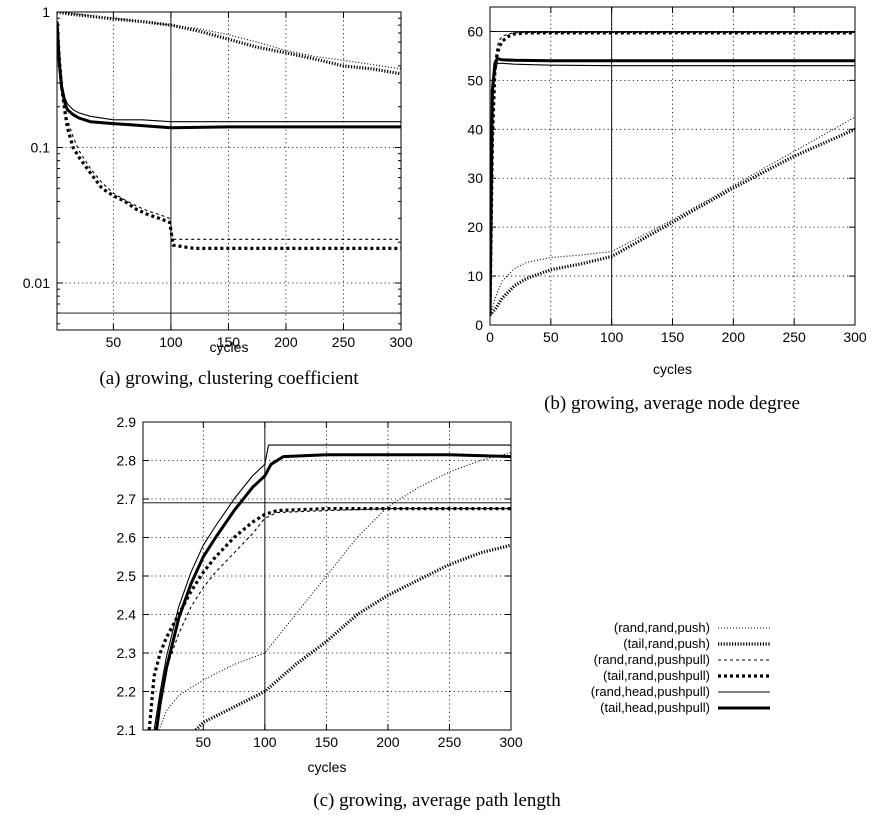 The width and height of the screenshot is (876, 815). Describe the element at coordinates (229, 378) in the screenshot. I see `panel-caption: (a) growing, clustering coefficient` at that location.